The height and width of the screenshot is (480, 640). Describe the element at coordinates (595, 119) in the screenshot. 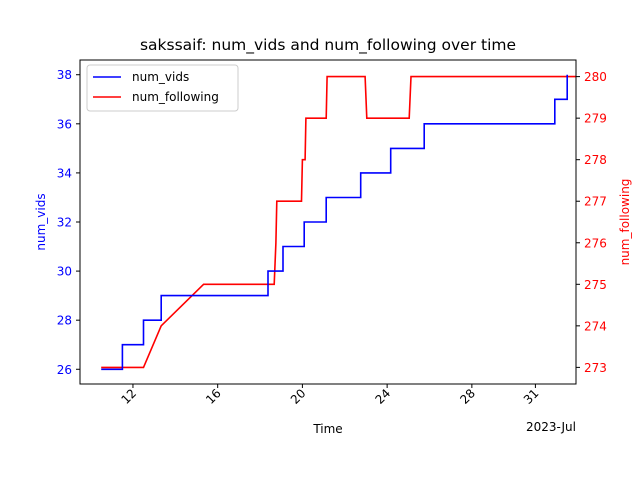

I see `right-tick-label: 279` at that location.